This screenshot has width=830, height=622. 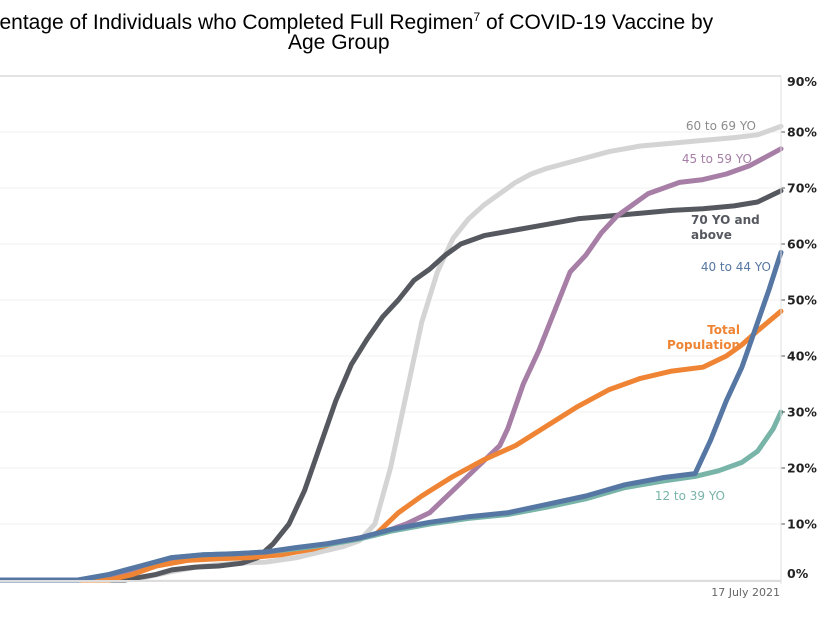 What do you see at coordinates (802, 524) in the screenshot?
I see `y-tick-label: 10%` at bounding box center [802, 524].